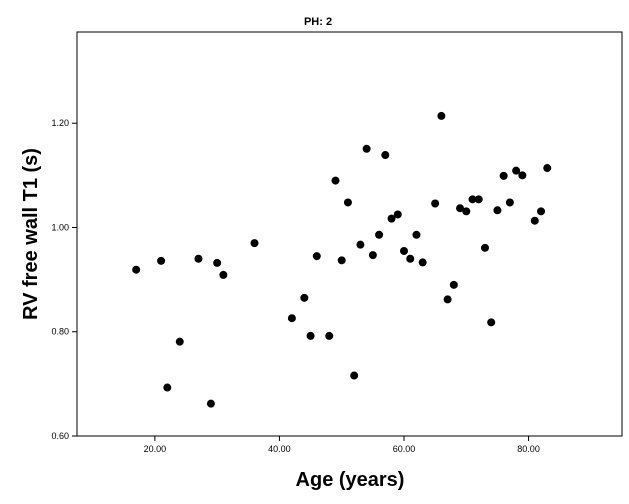 The height and width of the screenshot is (504, 629). I want to click on x-tick-label: 20.00, so click(155, 449).